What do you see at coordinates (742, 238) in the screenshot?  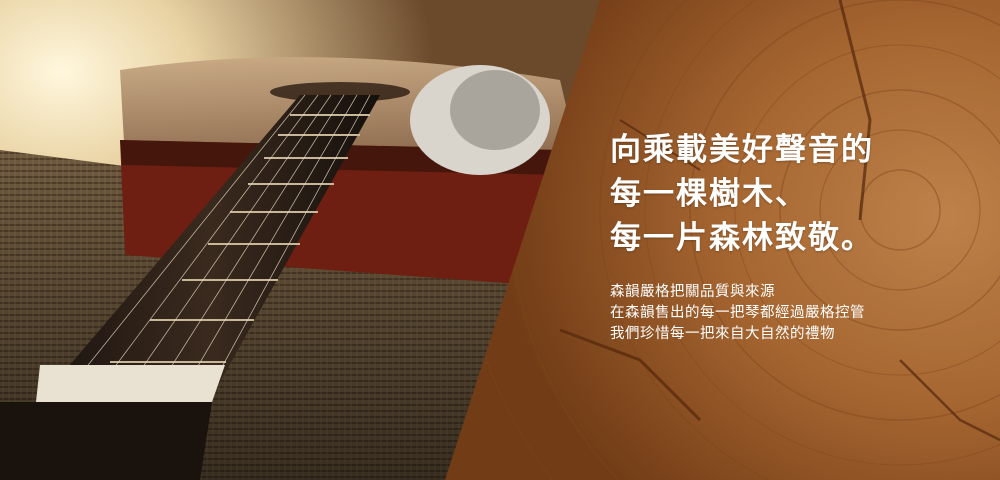 I see `headline-line-3: 每一片森林致敬。` at bounding box center [742, 238].